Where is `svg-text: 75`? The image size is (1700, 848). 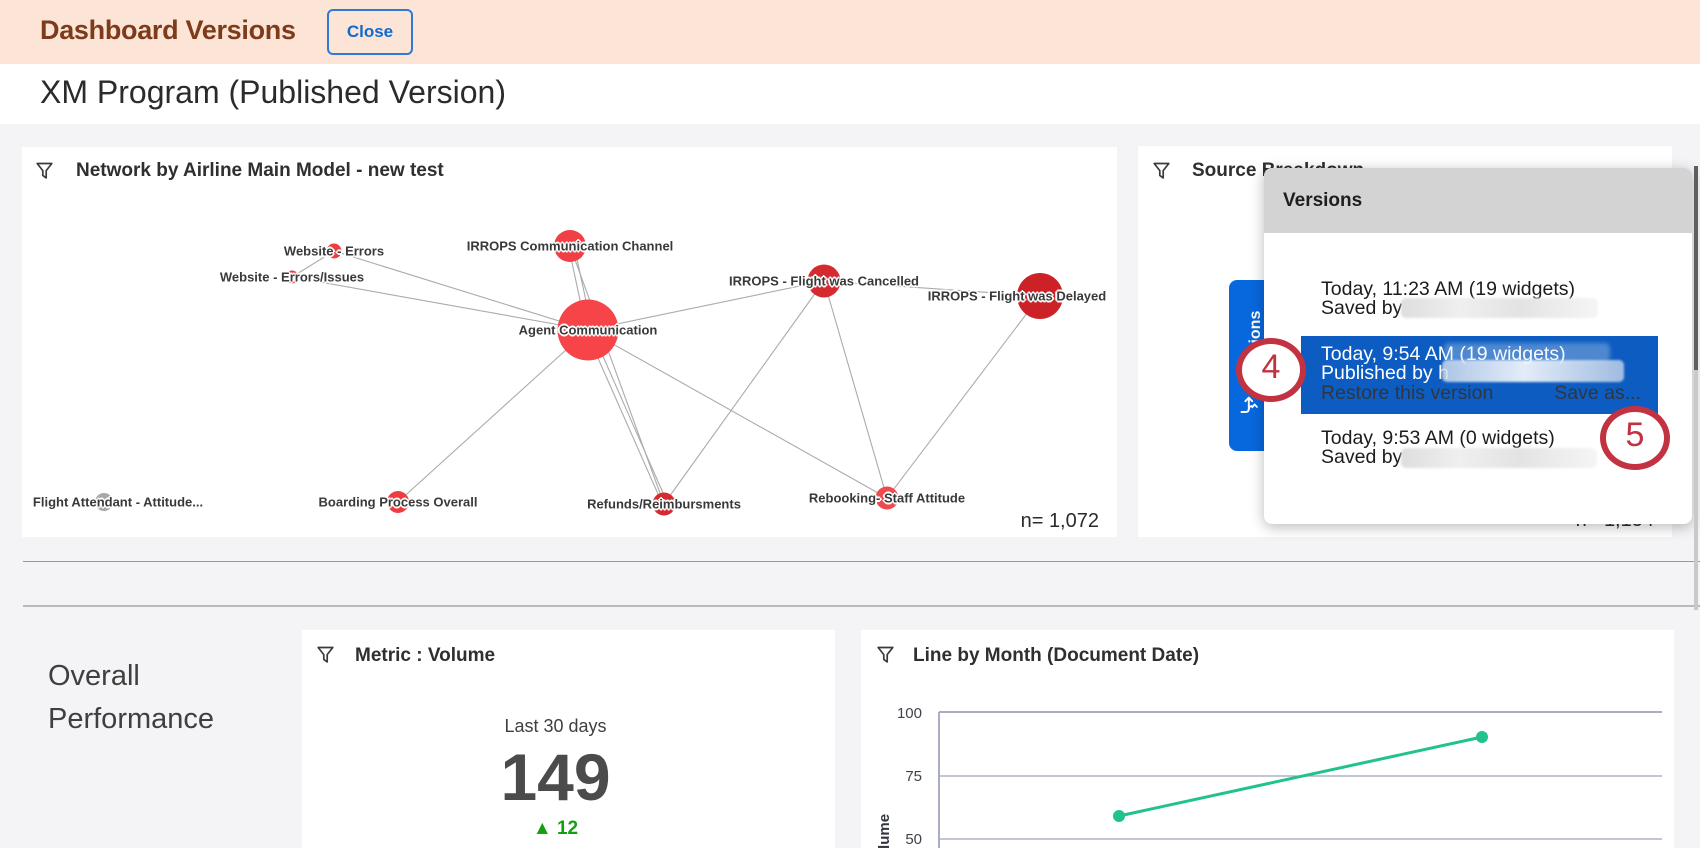 svg-text: 75 is located at coordinates (913, 776).